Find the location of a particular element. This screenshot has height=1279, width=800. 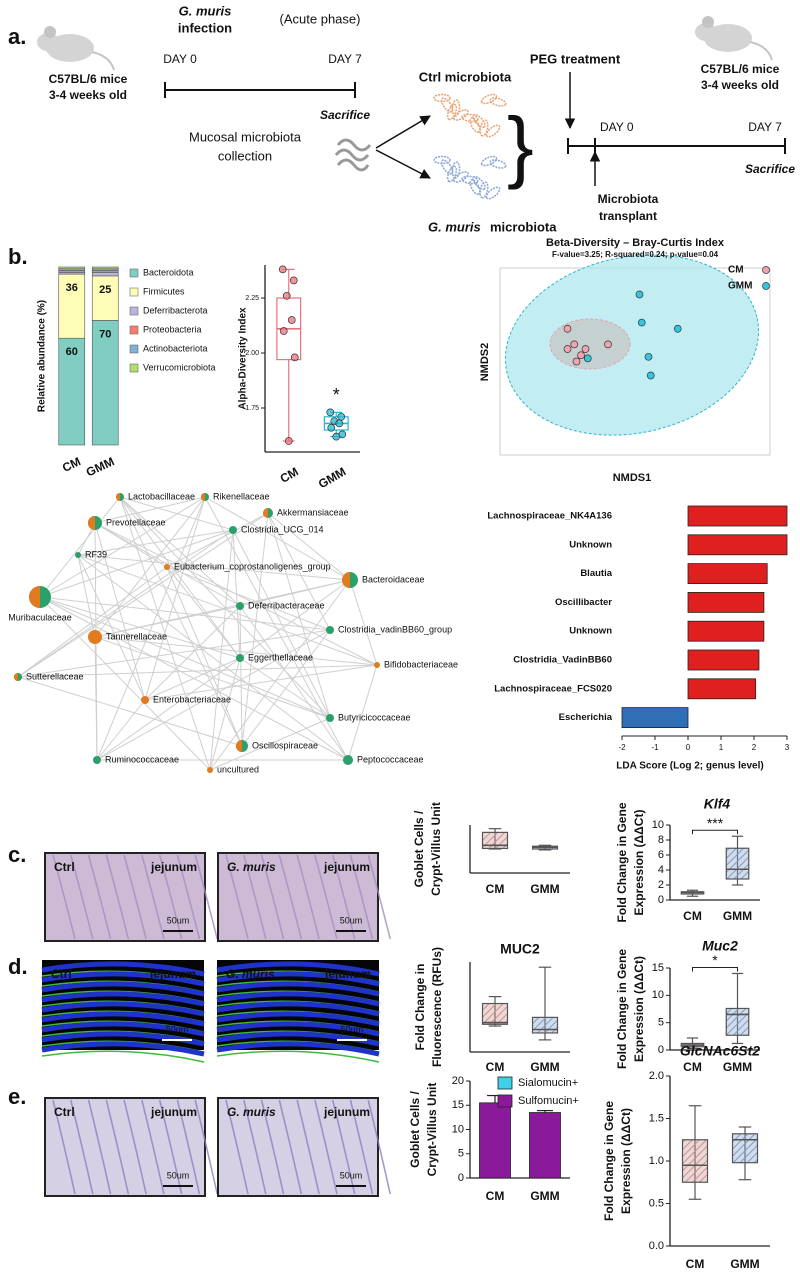

category-label: Unknown is located at coordinates (590, 631).